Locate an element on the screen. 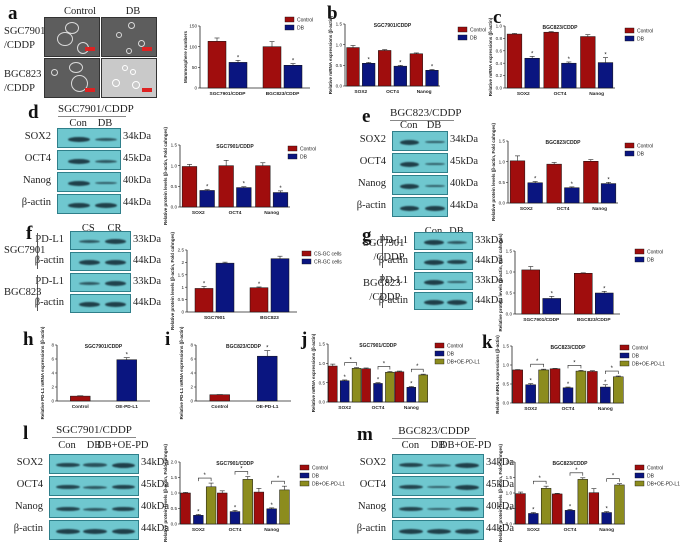 This screenshot has width=685, height=548. j-bracket-star: * is located at coordinates (350, 361).